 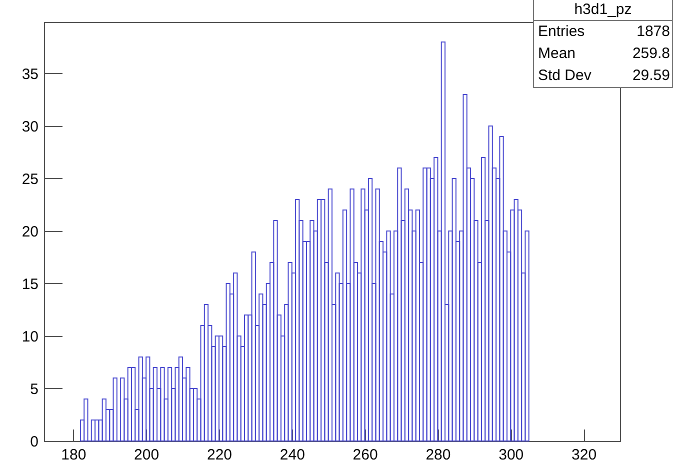 I want to click on text: 259.8, so click(x=651, y=54).